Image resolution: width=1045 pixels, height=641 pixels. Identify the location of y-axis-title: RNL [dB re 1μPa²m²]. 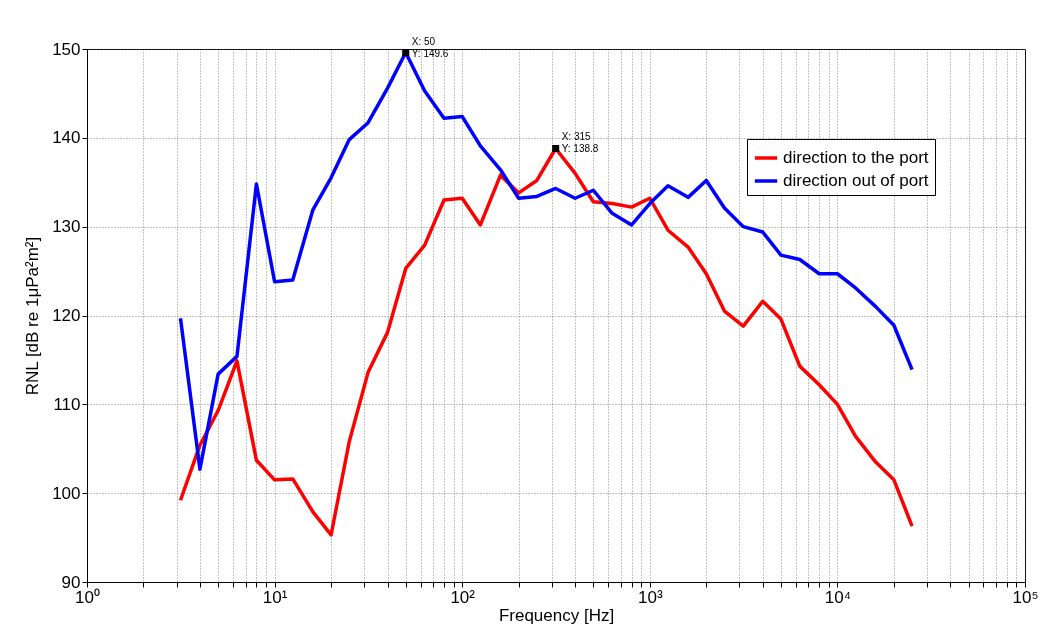
(33, 316).